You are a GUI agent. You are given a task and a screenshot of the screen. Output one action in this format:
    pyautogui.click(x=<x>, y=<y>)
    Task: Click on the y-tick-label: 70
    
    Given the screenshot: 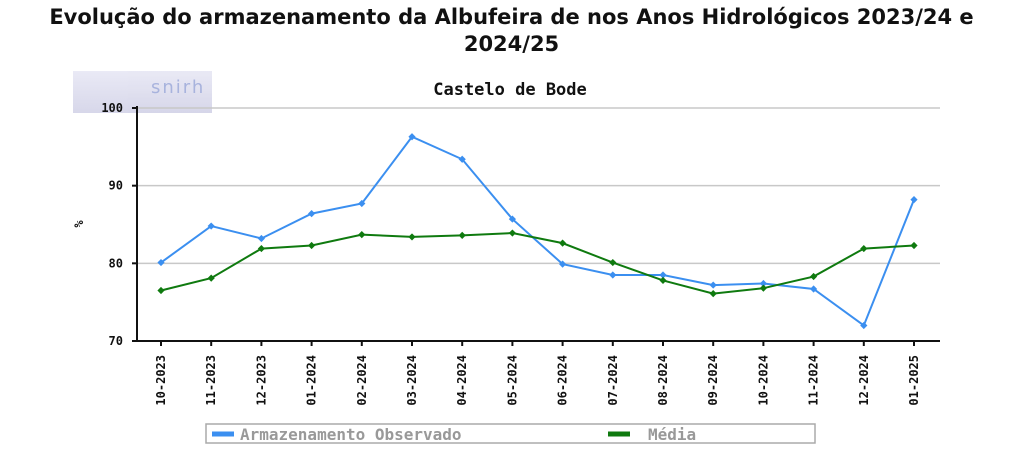 What is the action you would take?
    pyautogui.click(x=116, y=341)
    